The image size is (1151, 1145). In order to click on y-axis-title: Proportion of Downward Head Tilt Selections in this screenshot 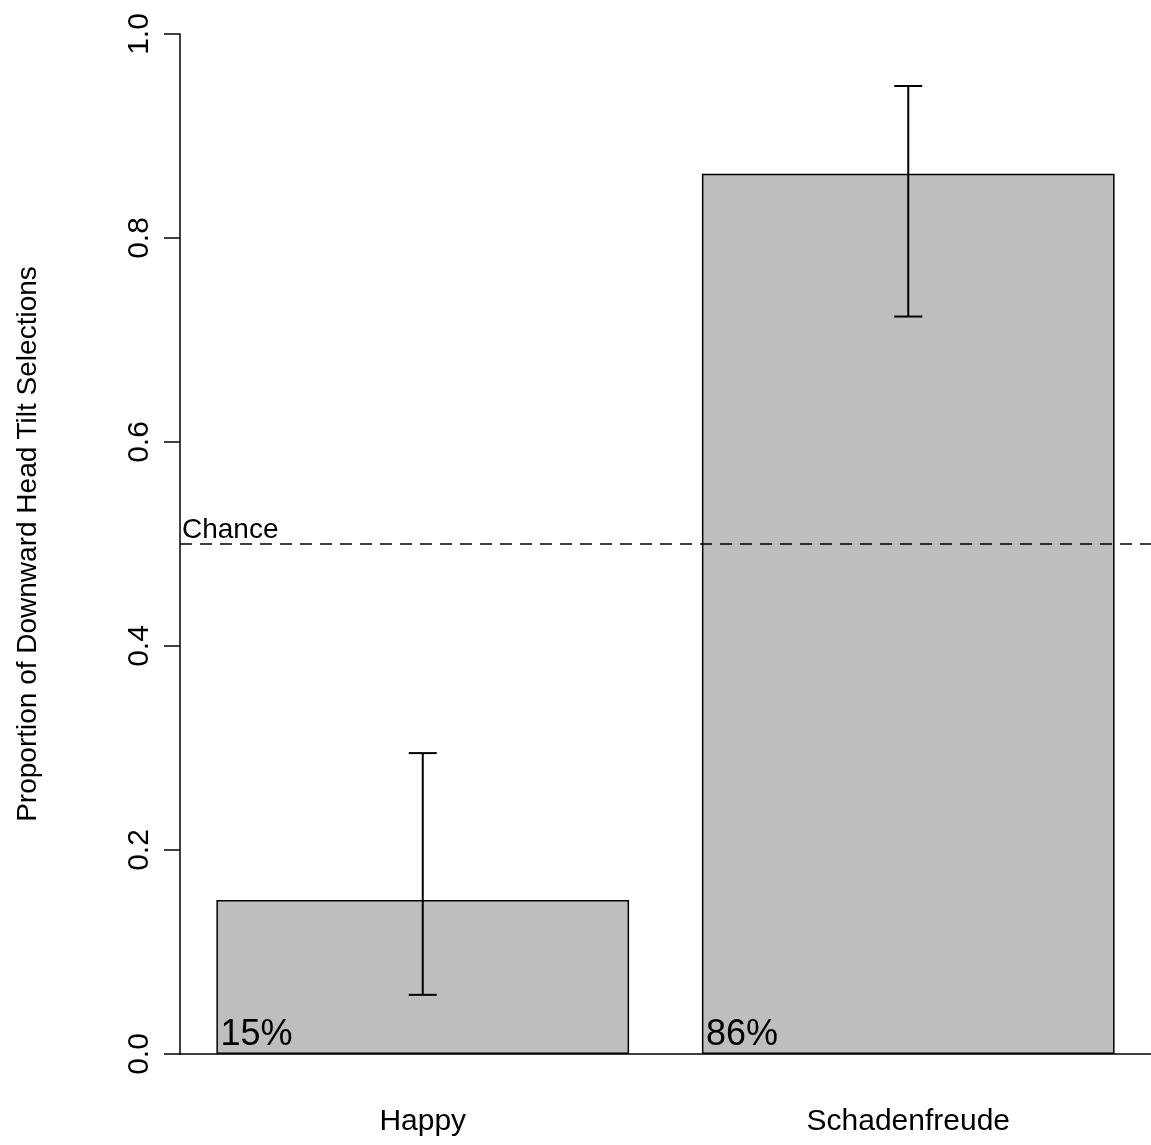, I will do `click(26, 544)`.